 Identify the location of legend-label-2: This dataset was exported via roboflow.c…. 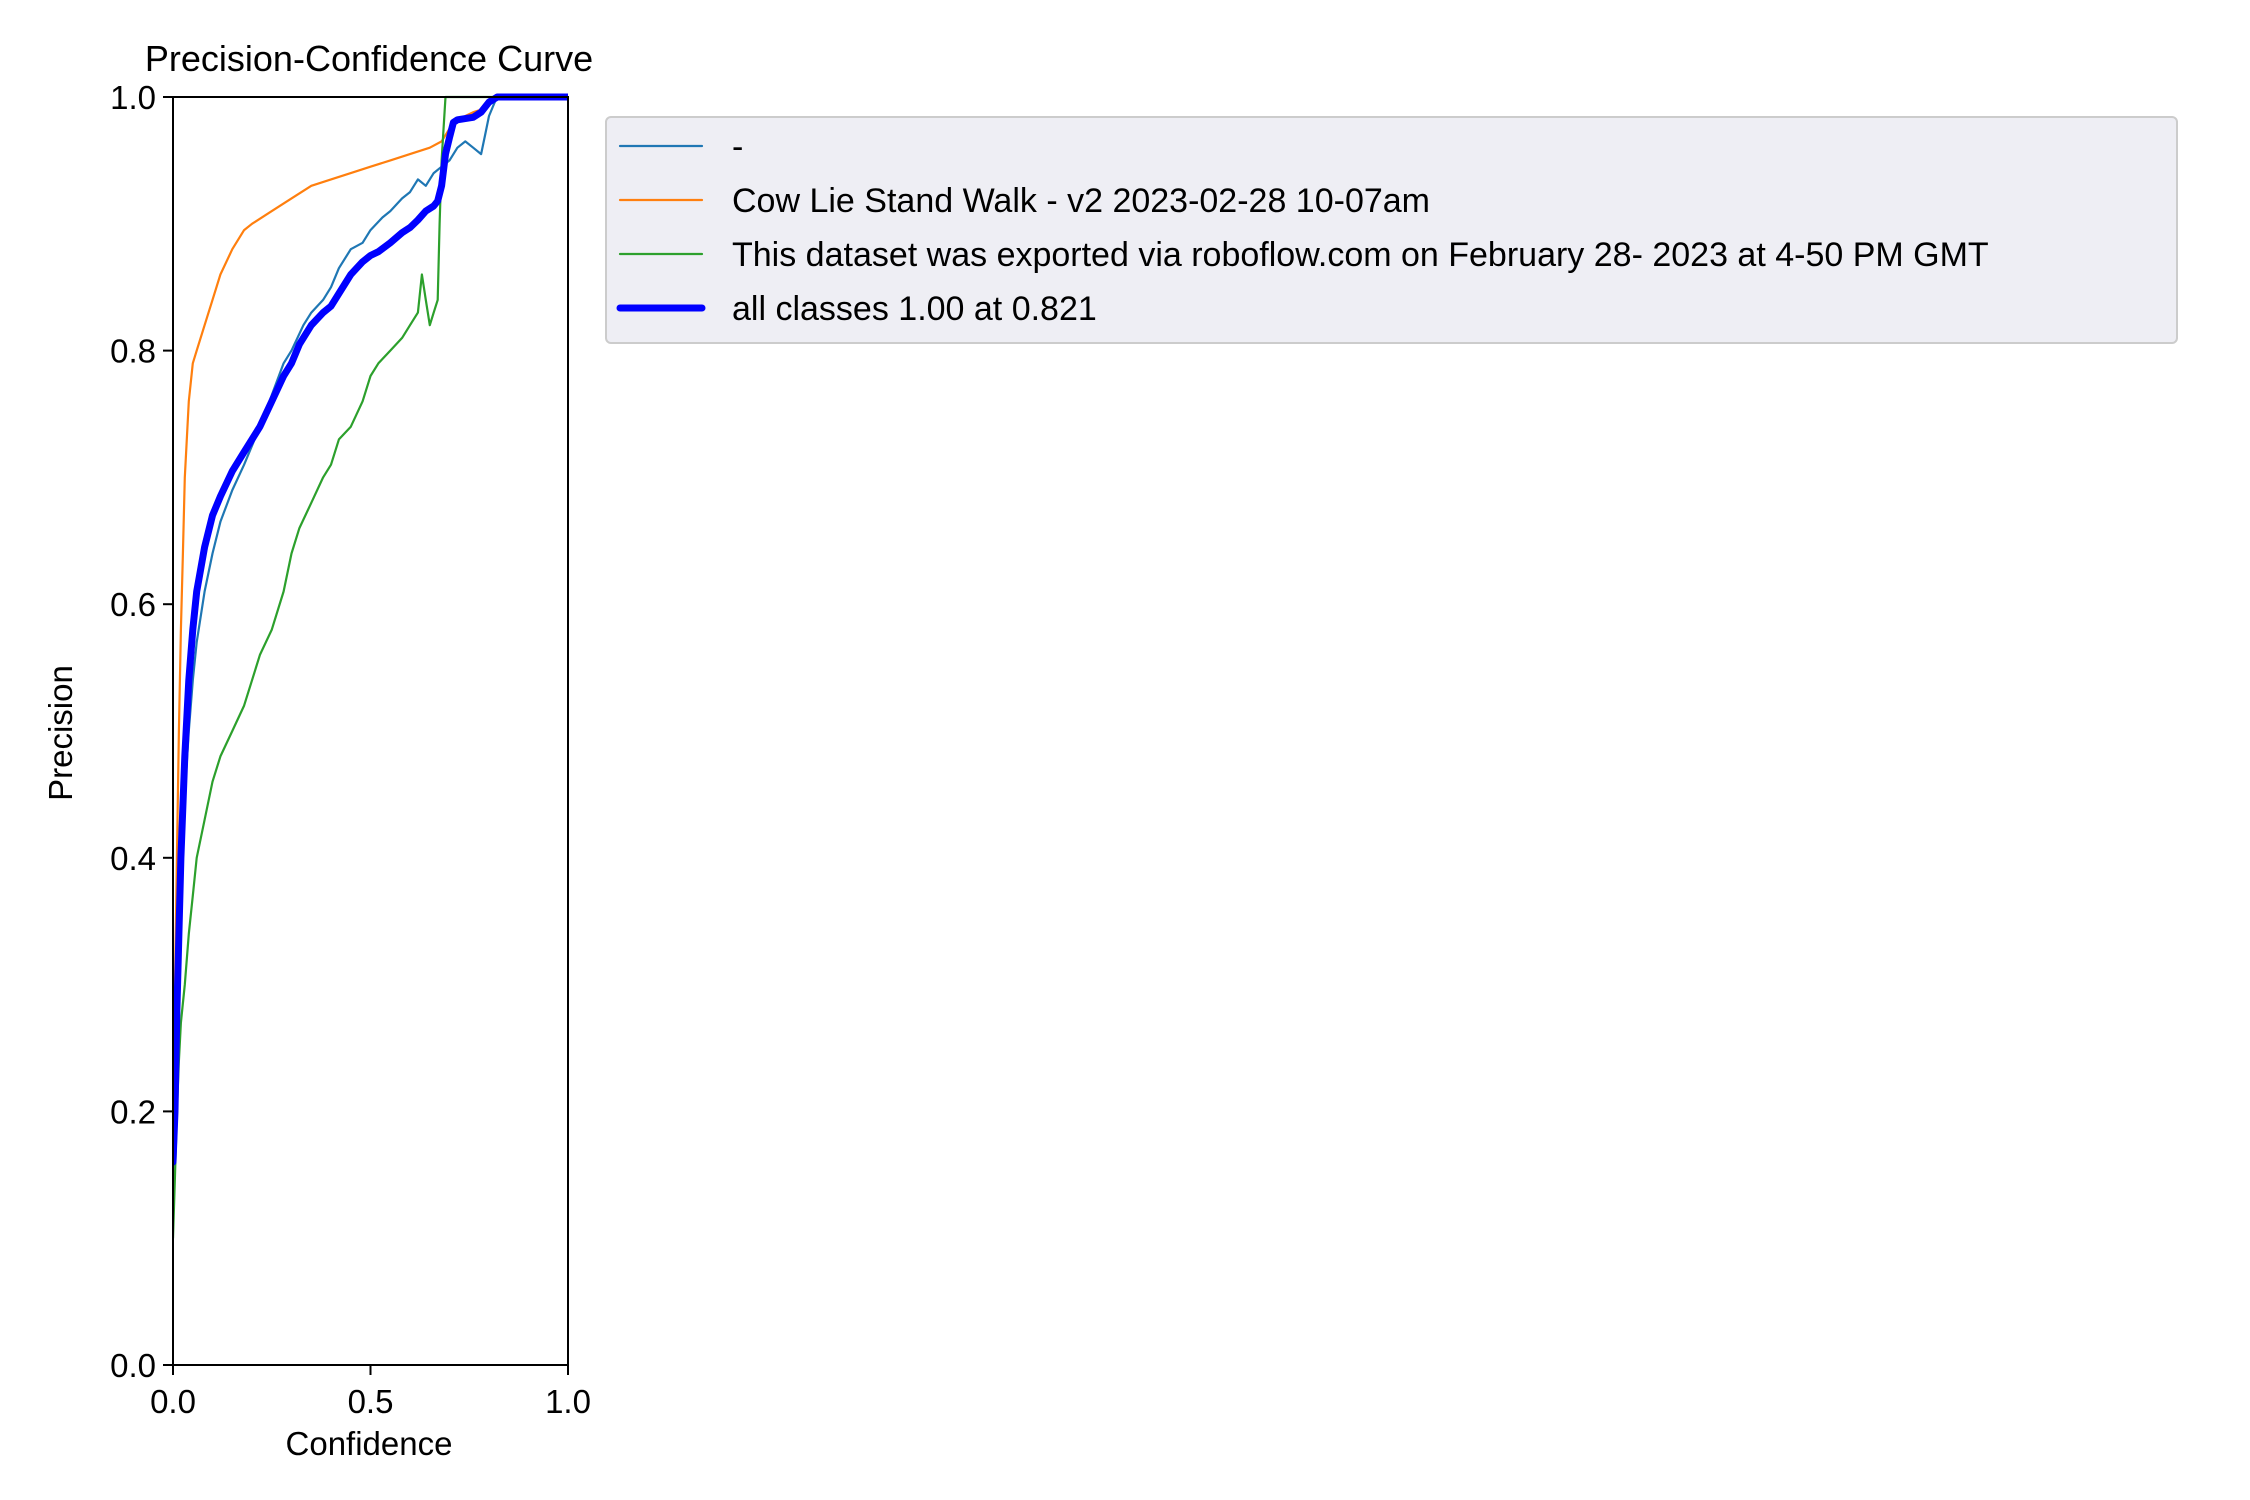
(1360, 255).